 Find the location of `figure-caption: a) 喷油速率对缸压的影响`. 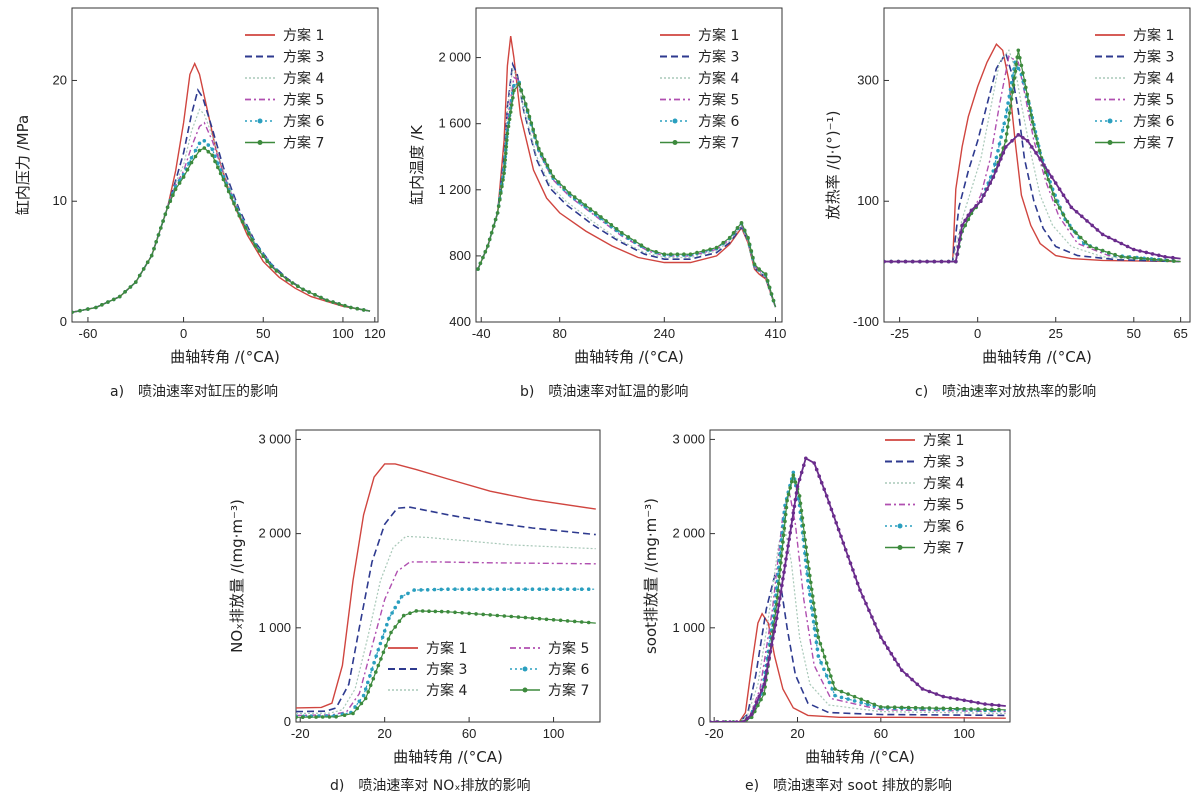

figure-caption: a) 喷油速率对缸压的影响 is located at coordinates (194, 391).